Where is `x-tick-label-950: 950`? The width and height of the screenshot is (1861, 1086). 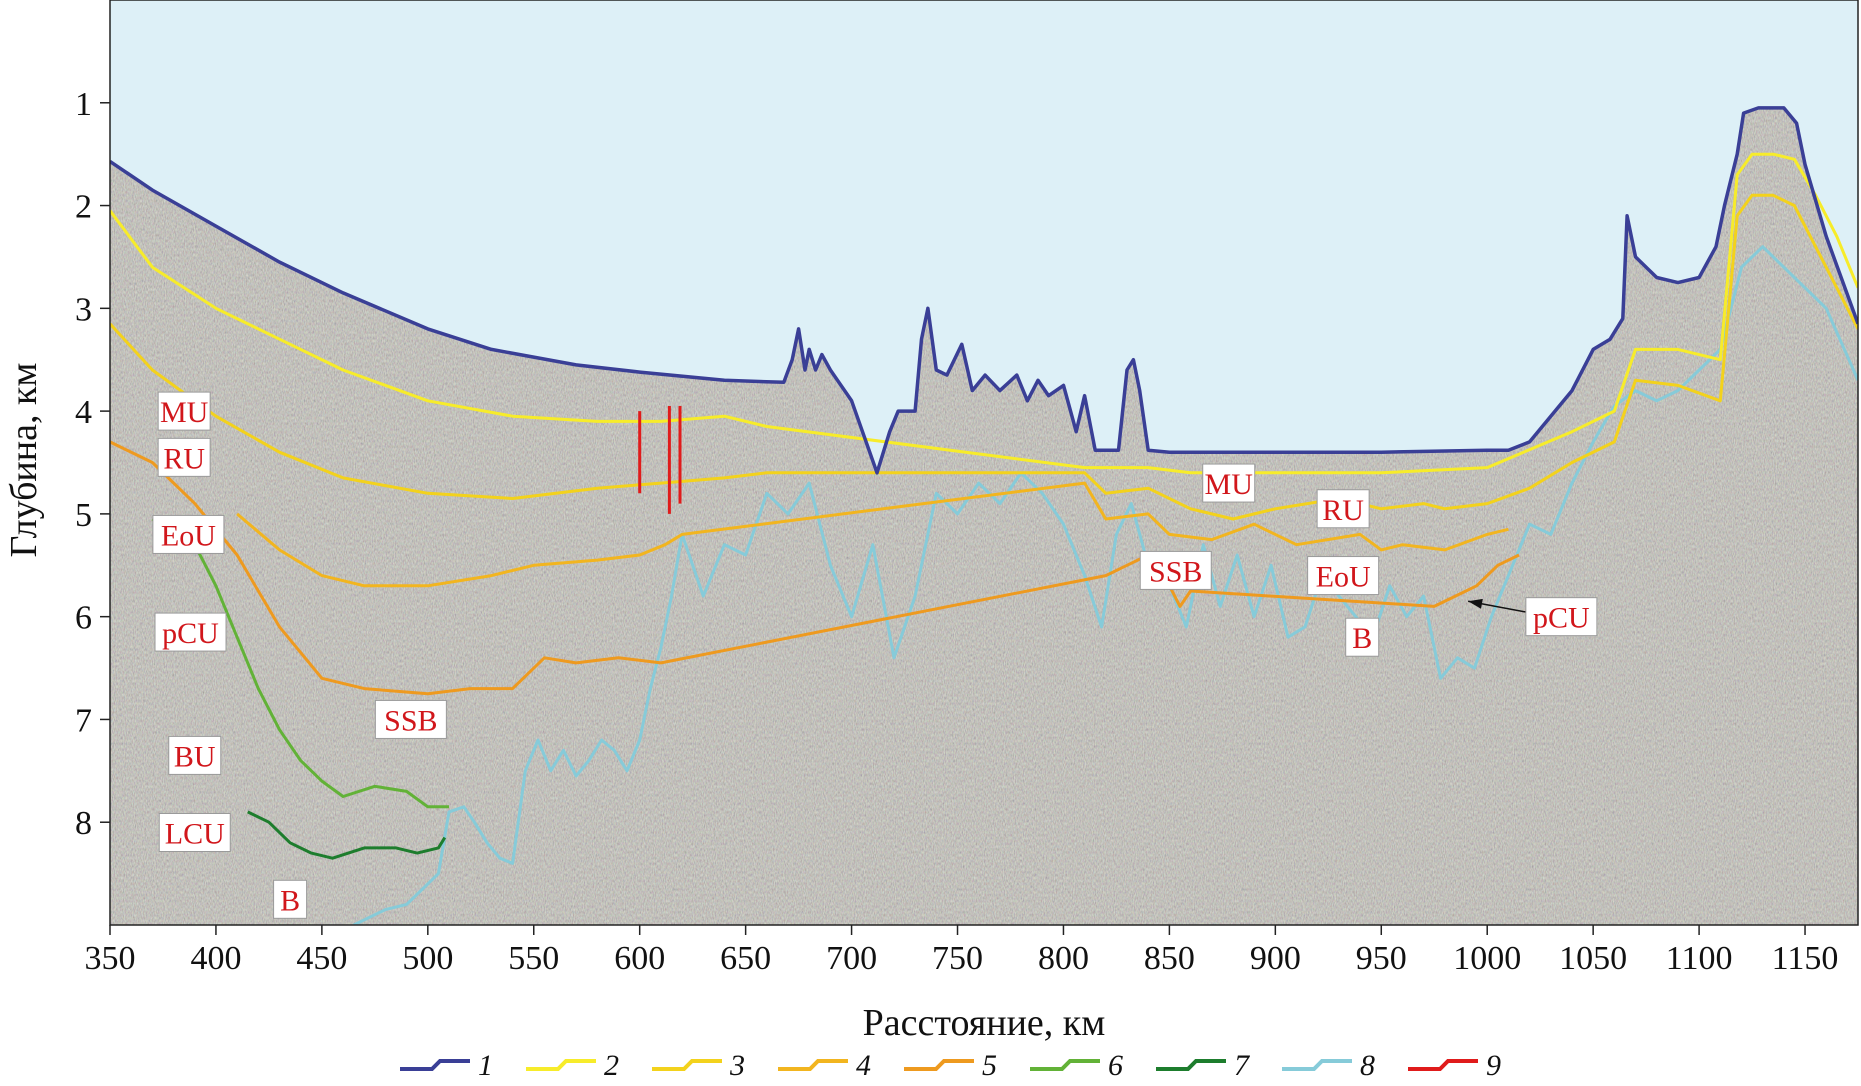
x-tick-label-950: 950 is located at coordinates (1381, 958).